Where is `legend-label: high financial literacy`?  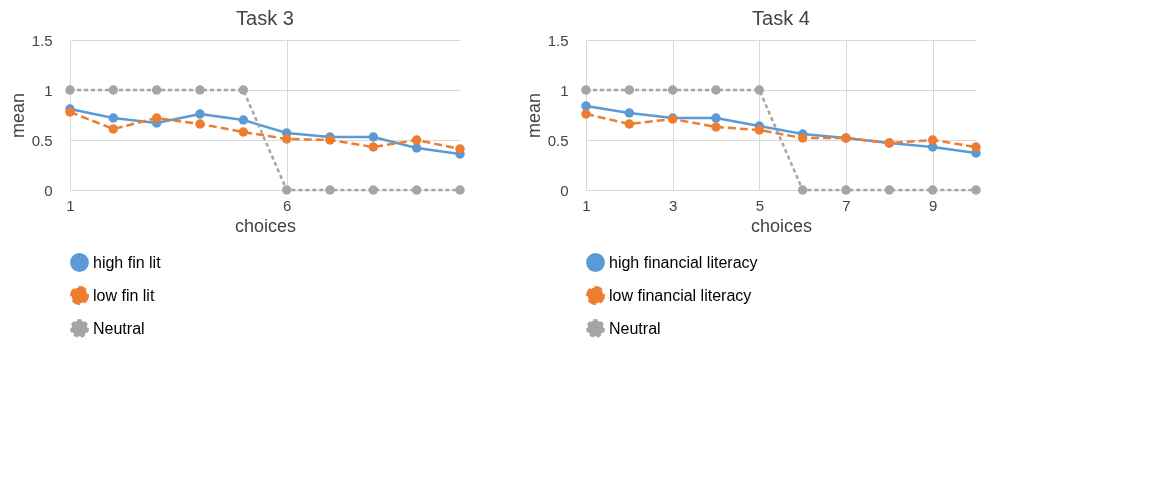 legend-label: high financial literacy is located at coordinates (683, 262).